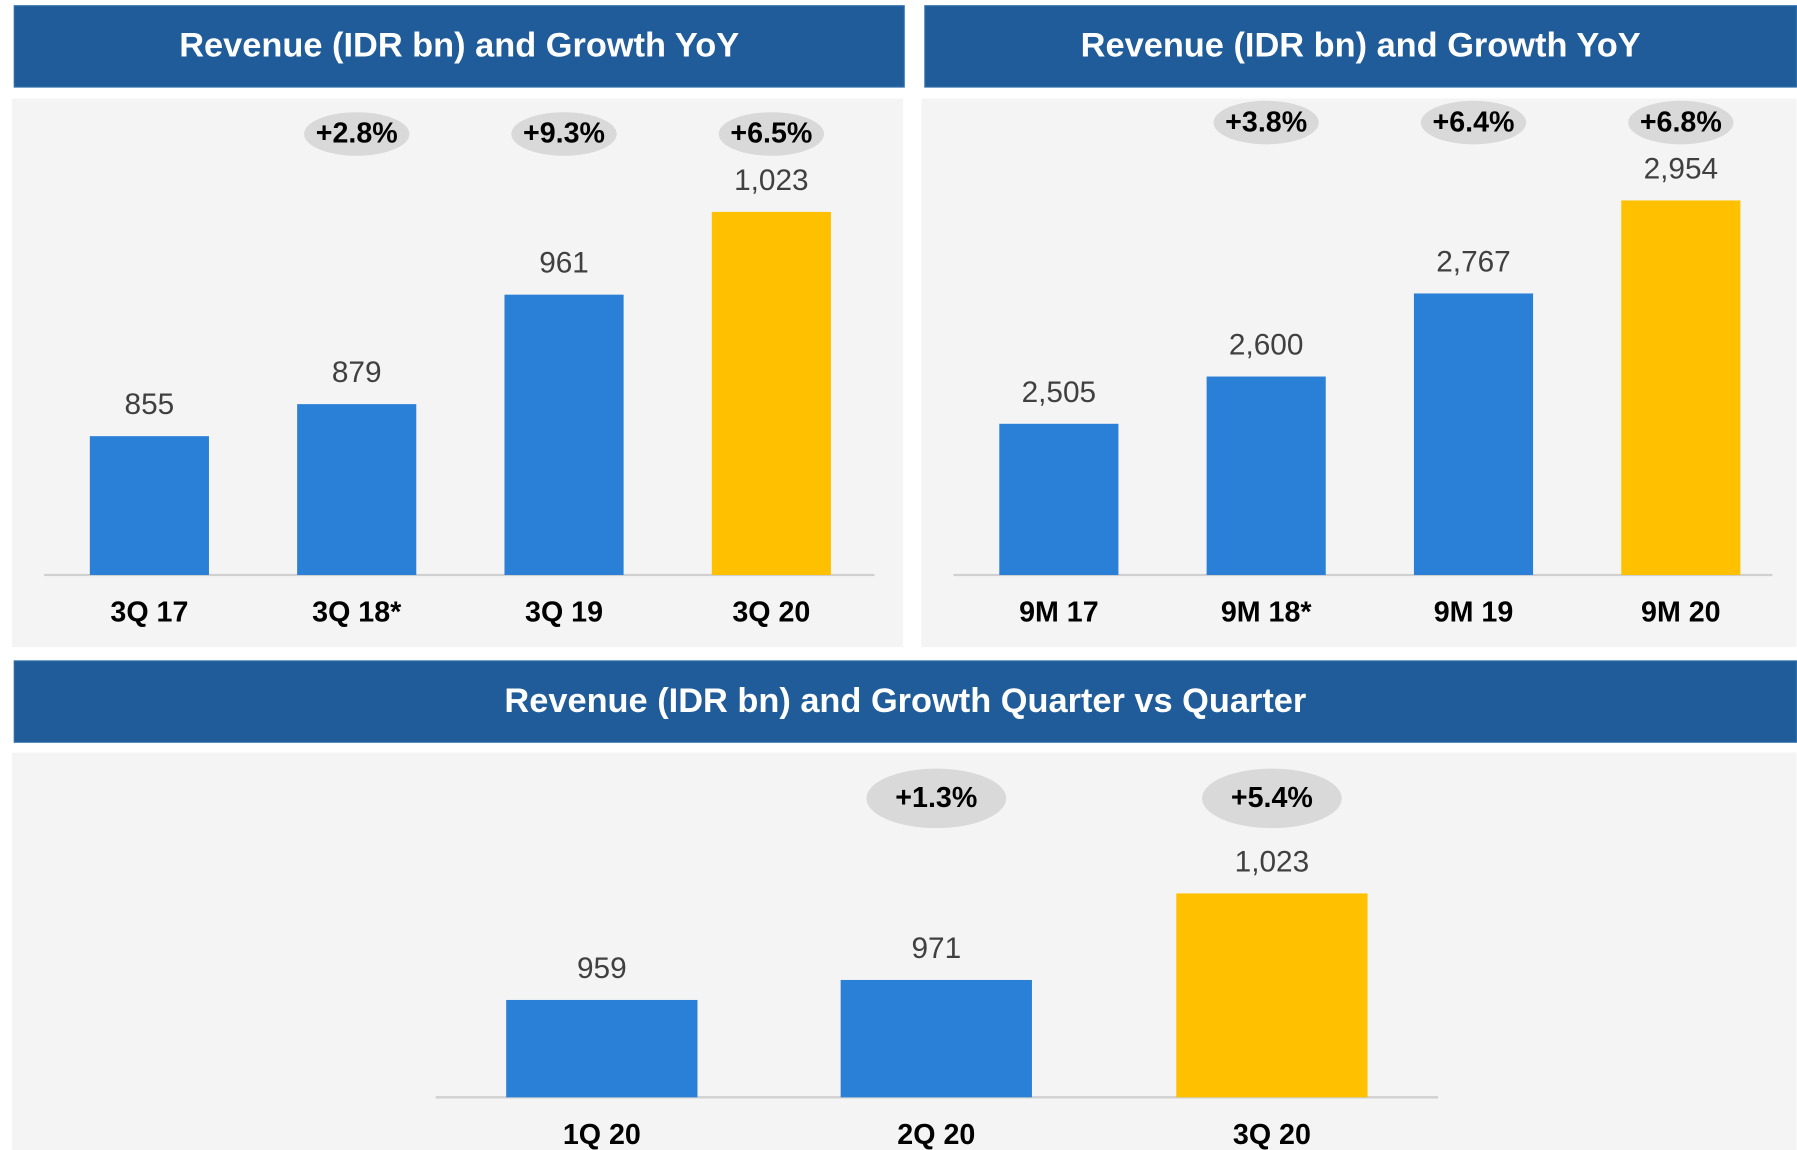  Describe the element at coordinates (1681, 613) in the screenshot. I see `x-tick-label: 9M 20` at that location.